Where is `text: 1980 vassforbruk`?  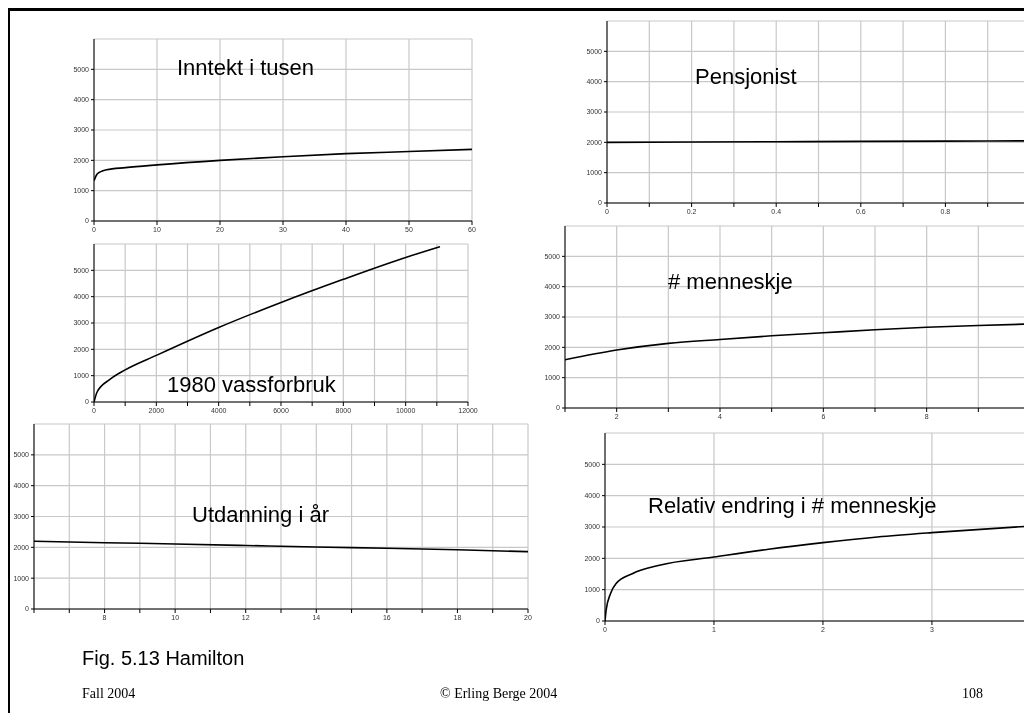 text: 1980 vassforbruk is located at coordinates (251, 385).